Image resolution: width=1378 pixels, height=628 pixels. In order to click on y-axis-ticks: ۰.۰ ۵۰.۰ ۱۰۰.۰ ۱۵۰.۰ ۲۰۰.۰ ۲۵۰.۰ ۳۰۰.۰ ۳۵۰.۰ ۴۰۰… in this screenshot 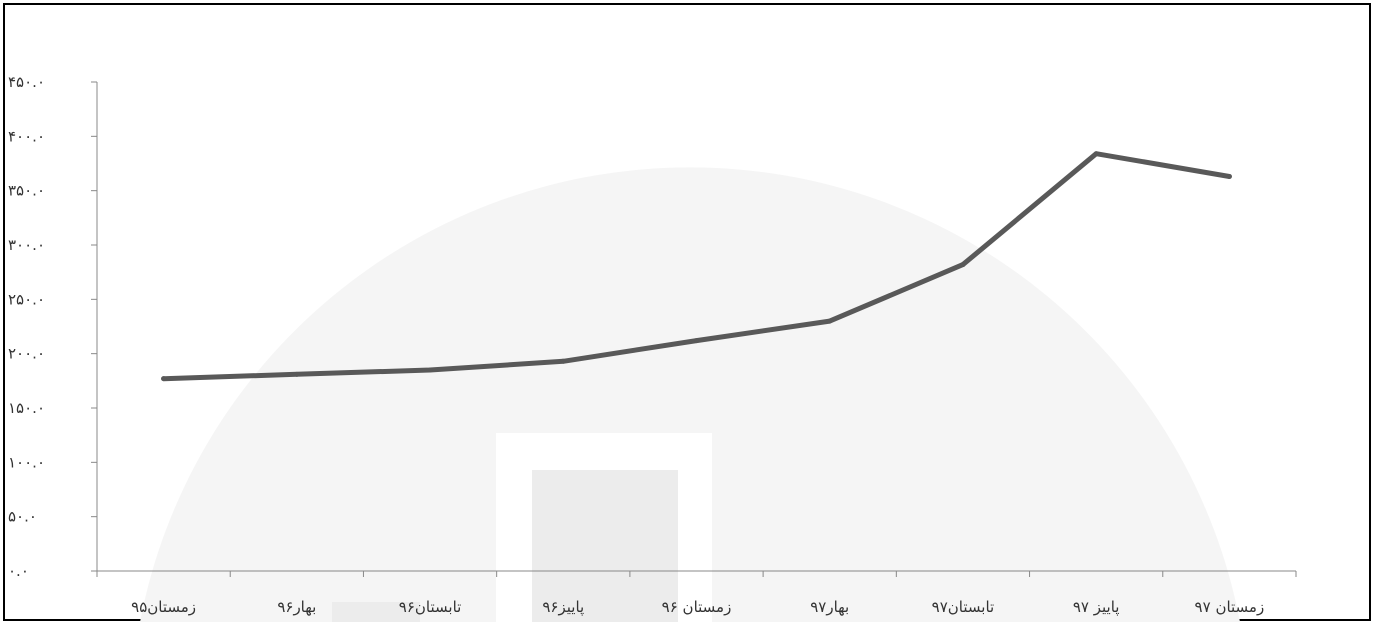, I will do `click(52, 326)`.